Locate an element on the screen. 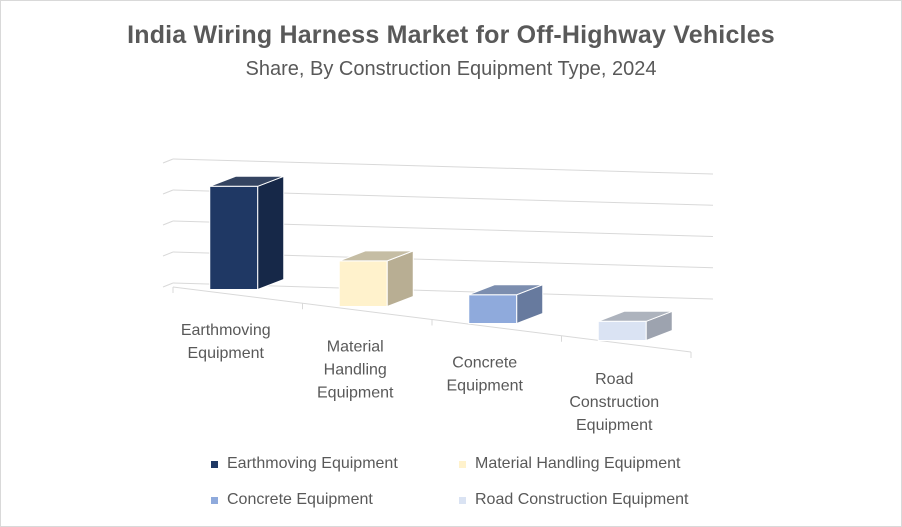 This screenshot has width=902, height=527. x-tick-label: Earthmoving is located at coordinates (226, 330).